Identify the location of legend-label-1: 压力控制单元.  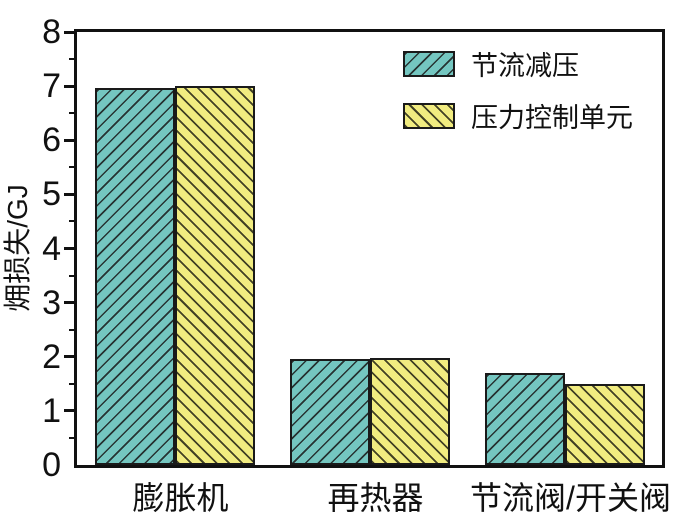
(552, 118).